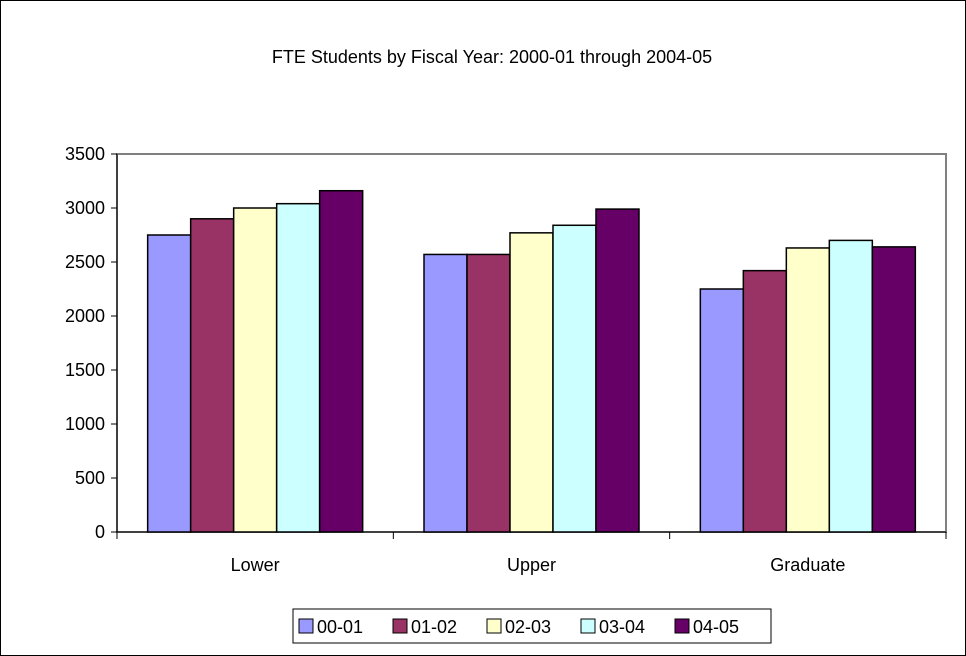 This screenshot has height=656, width=966. Describe the element at coordinates (434, 627) in the screenshot. I see `legend-label-01-02: 01-02` at that location.